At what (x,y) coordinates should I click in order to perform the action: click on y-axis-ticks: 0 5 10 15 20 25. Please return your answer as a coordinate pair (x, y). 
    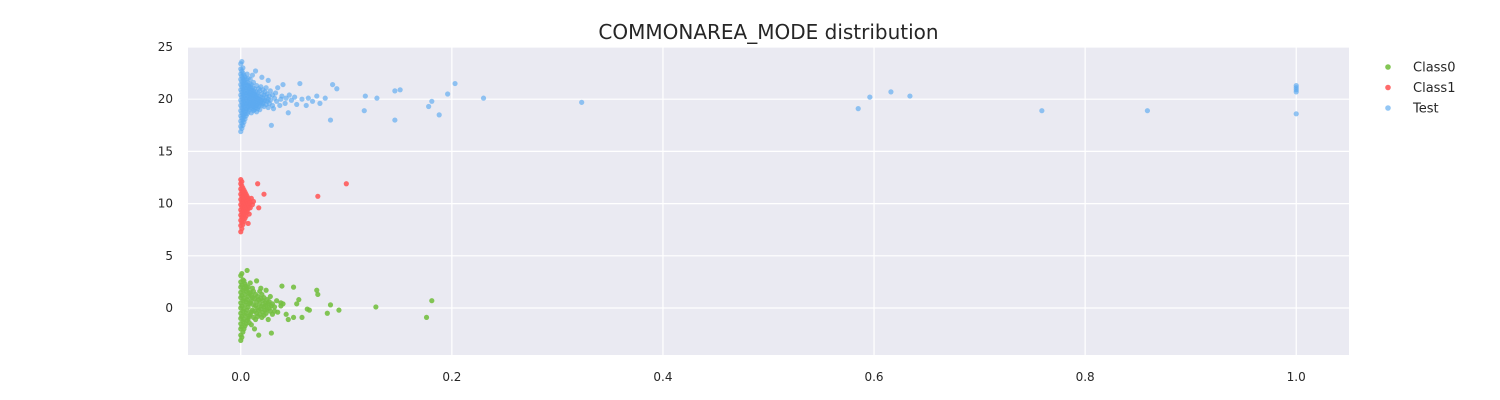
    Looking at the image, I should click on (165, 177).